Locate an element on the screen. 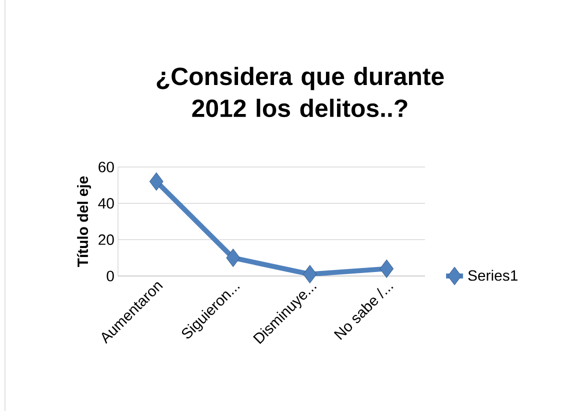  chart-title: ¿Considera que durante 2012 los delitos..? is located at coordinates (300, 92).